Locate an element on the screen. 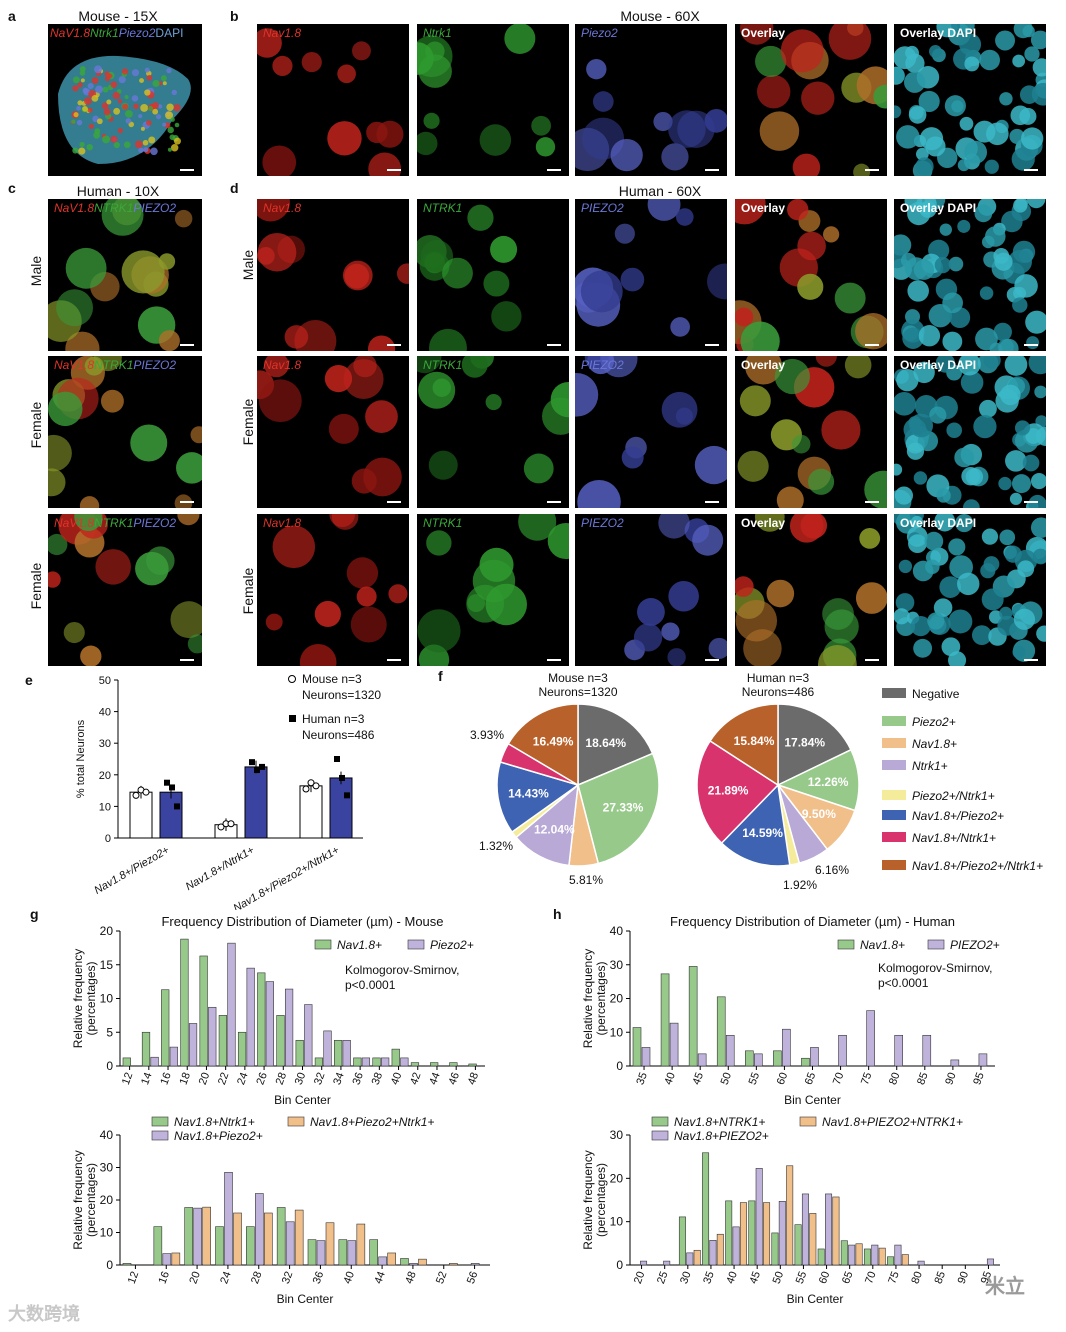  panel-d-tile-r3-c3-image is located at coordinates (675, 590).